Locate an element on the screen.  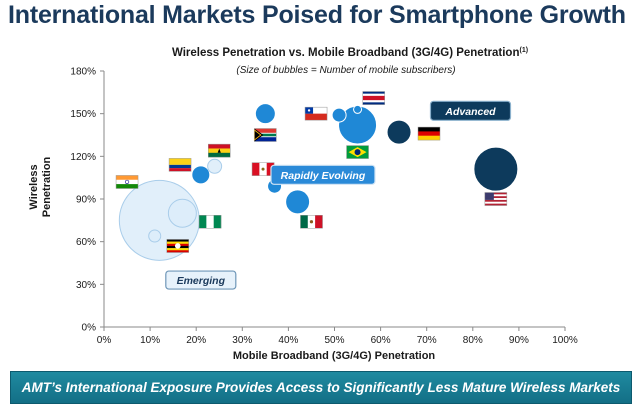
flag-mexico-icon is located at coordinates (311, 222).